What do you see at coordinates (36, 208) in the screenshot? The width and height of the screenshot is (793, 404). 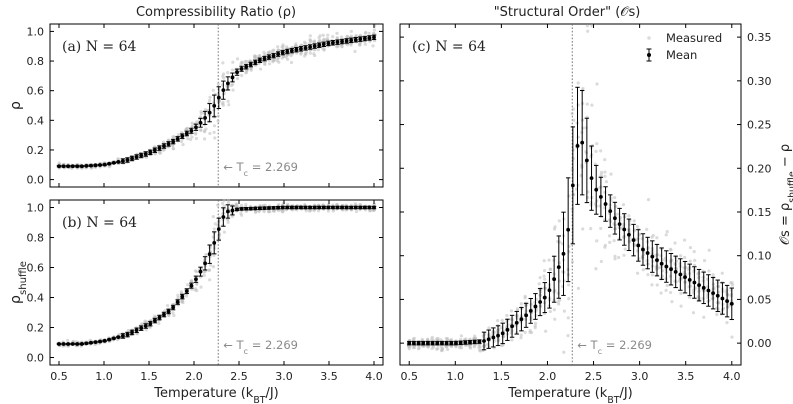 I see `y-tick-label: 1.0` at bounding box center [36, 208].